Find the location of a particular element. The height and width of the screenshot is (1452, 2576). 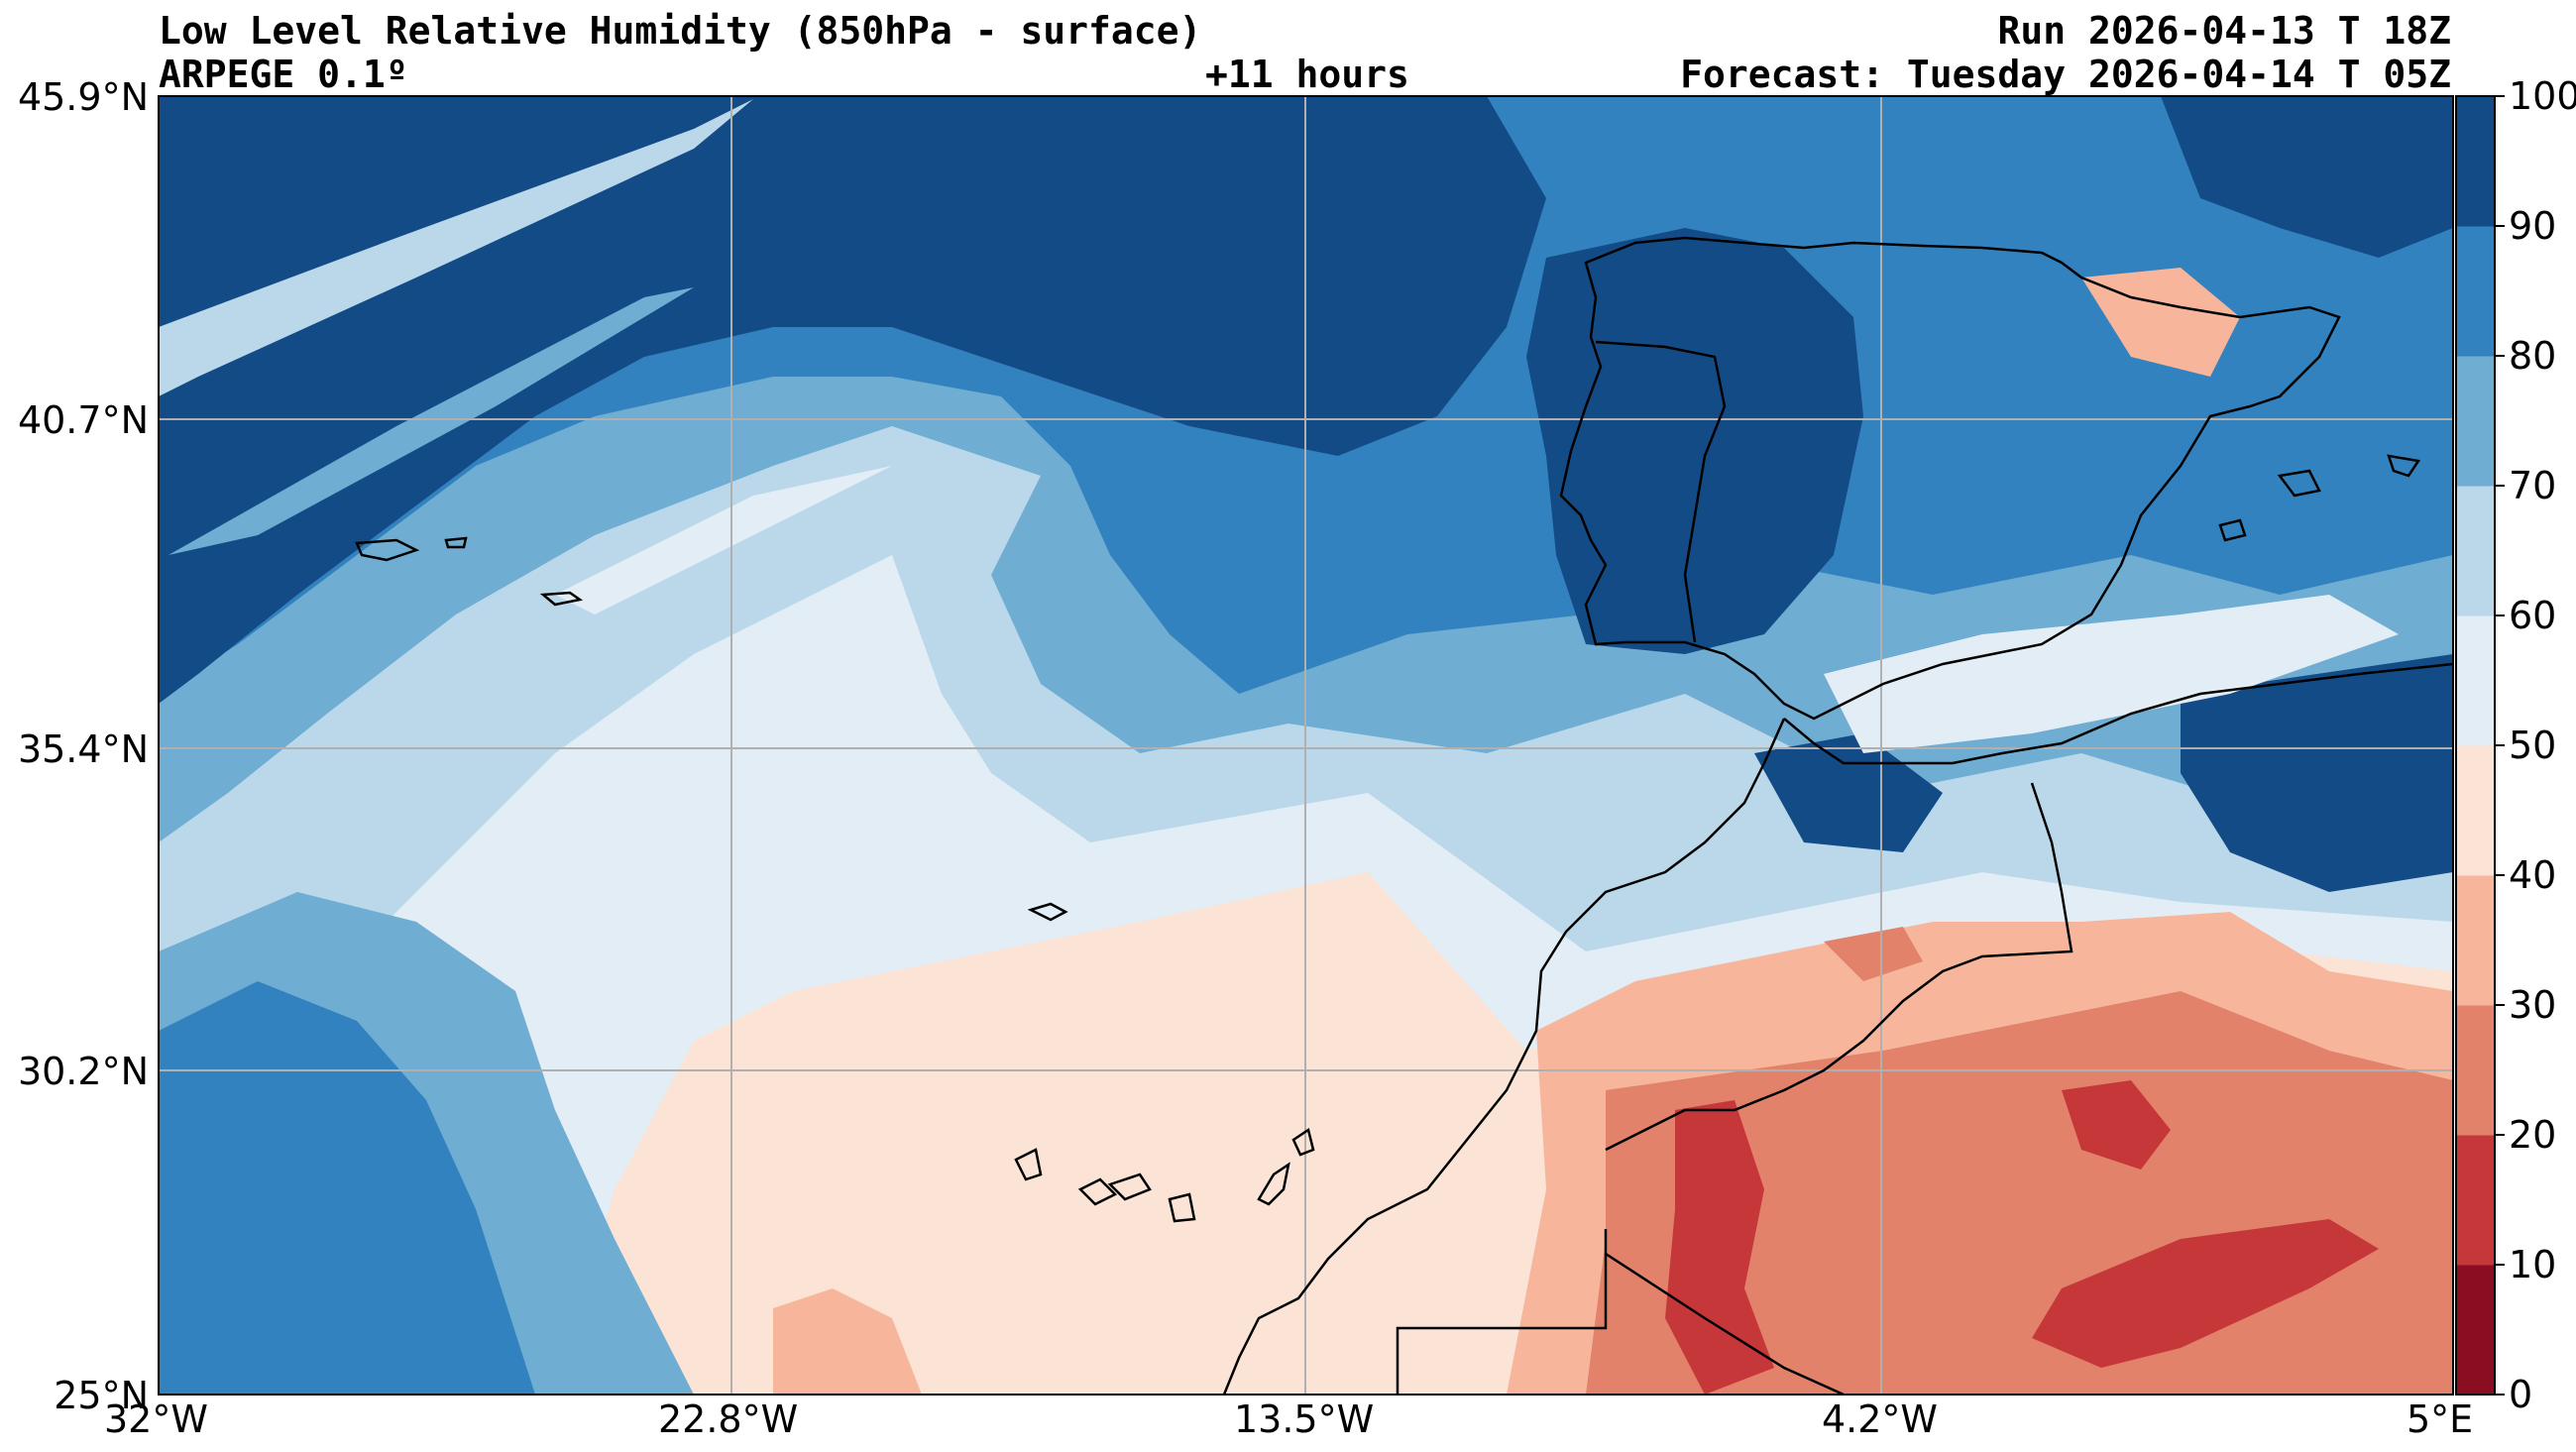

colorbar is located at coordinates (2480, 745).